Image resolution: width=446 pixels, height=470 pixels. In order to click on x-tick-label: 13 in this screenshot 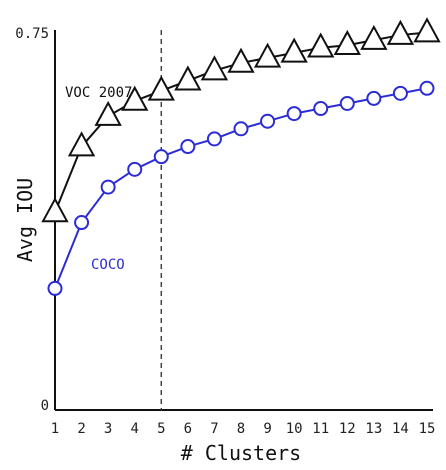, I will do `click(373, 429)`.